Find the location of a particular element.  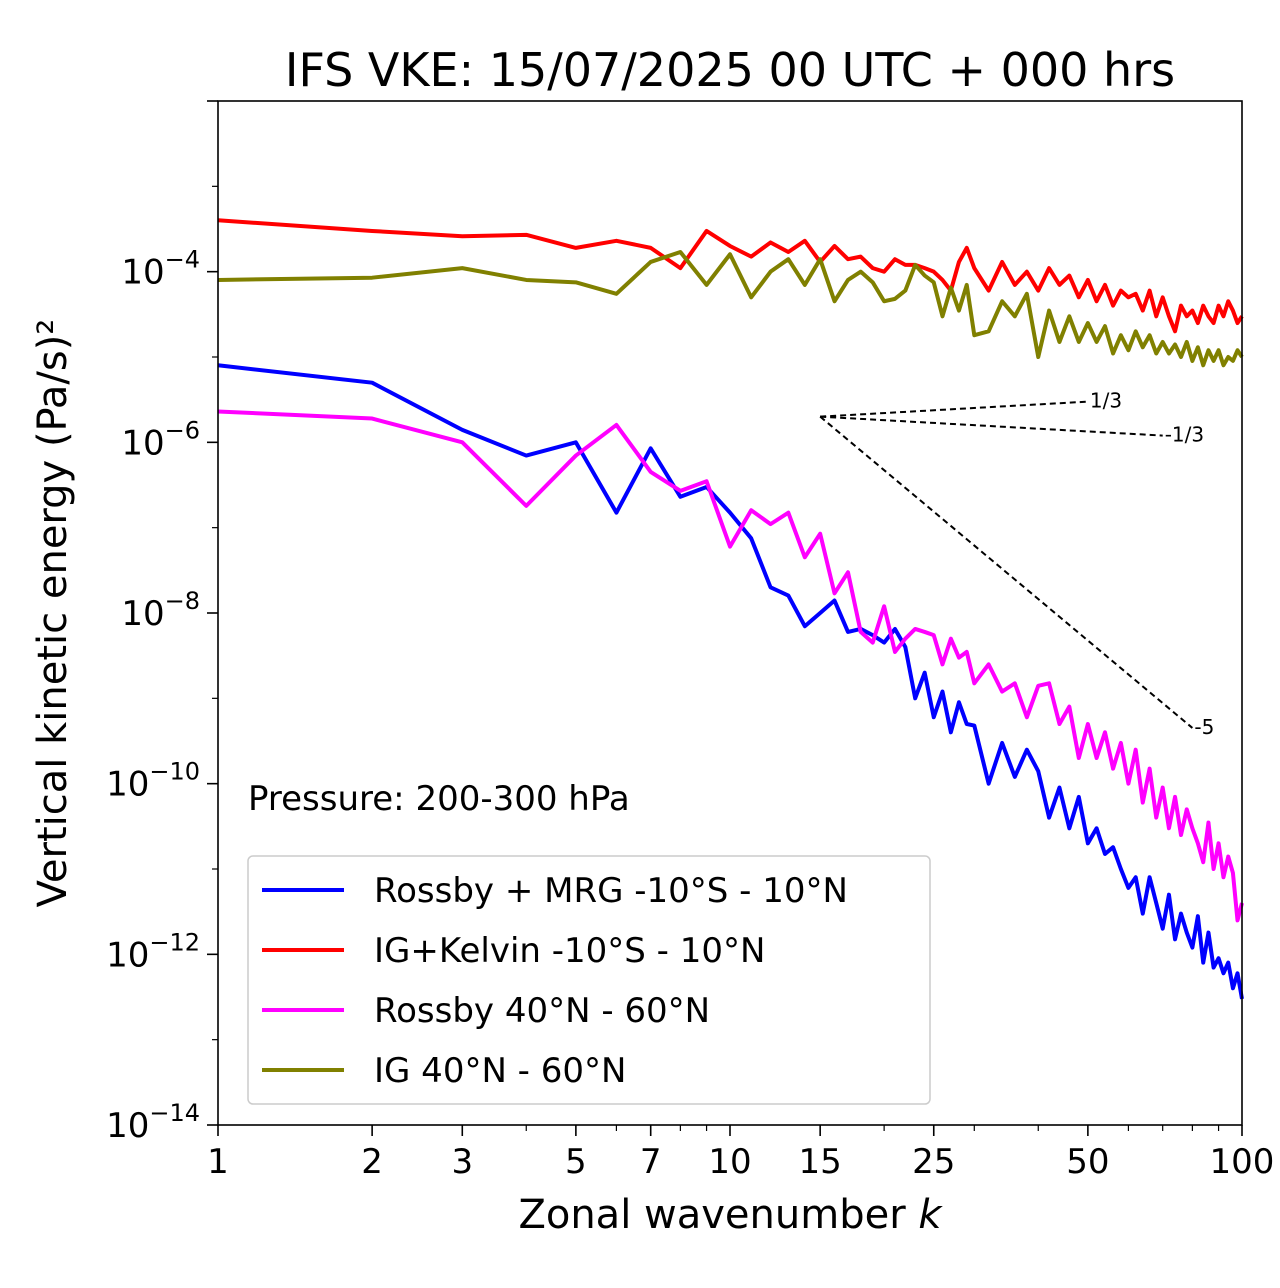

x-tick-label: 10 is located at coordinates (729, 1162).